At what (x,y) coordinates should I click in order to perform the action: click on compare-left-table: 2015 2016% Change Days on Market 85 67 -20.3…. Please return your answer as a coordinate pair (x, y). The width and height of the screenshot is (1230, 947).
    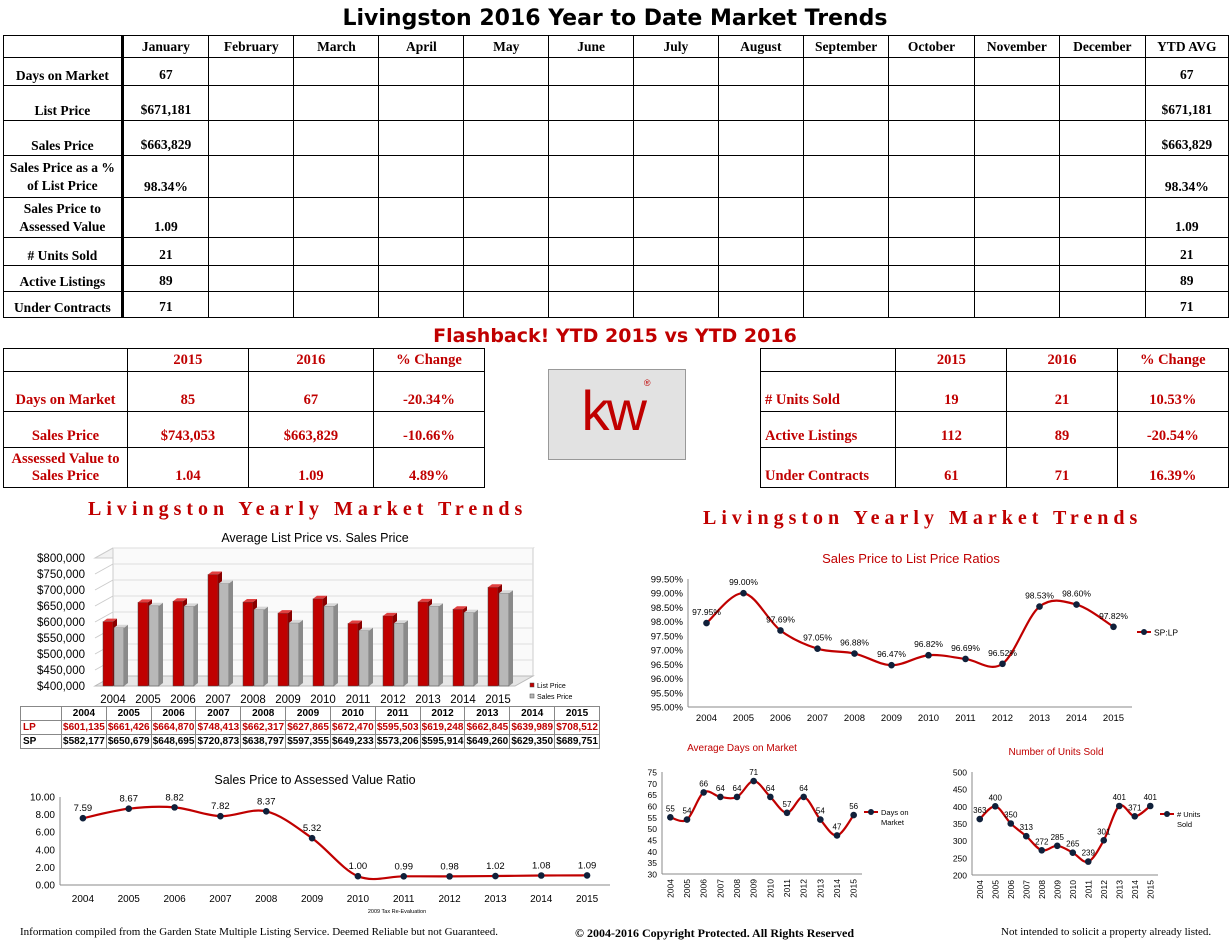
    Looking at the image, I should click on (244, 418).